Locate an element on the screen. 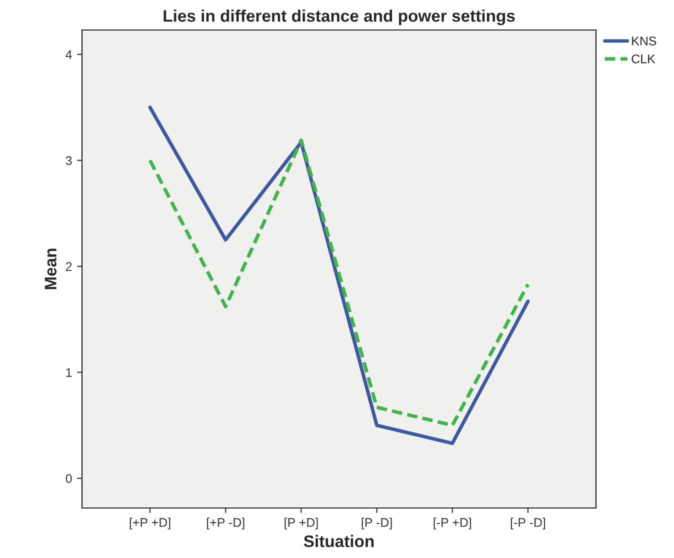 The width and height of the screenshot is (674, 558). x-axis-title: Situation is located at coordinates (339, 541).